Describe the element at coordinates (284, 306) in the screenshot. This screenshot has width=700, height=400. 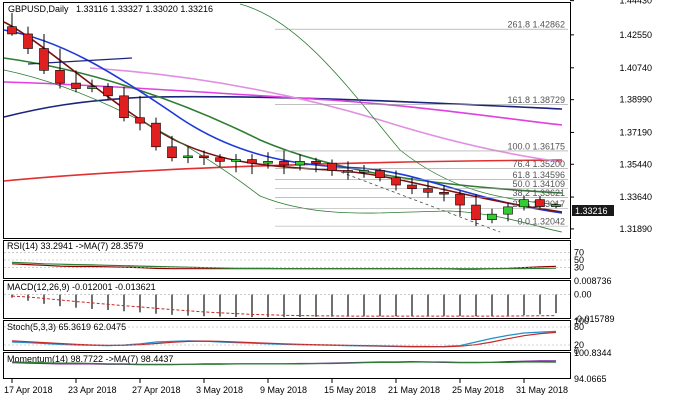
I see `macd-signal-line` at that location.